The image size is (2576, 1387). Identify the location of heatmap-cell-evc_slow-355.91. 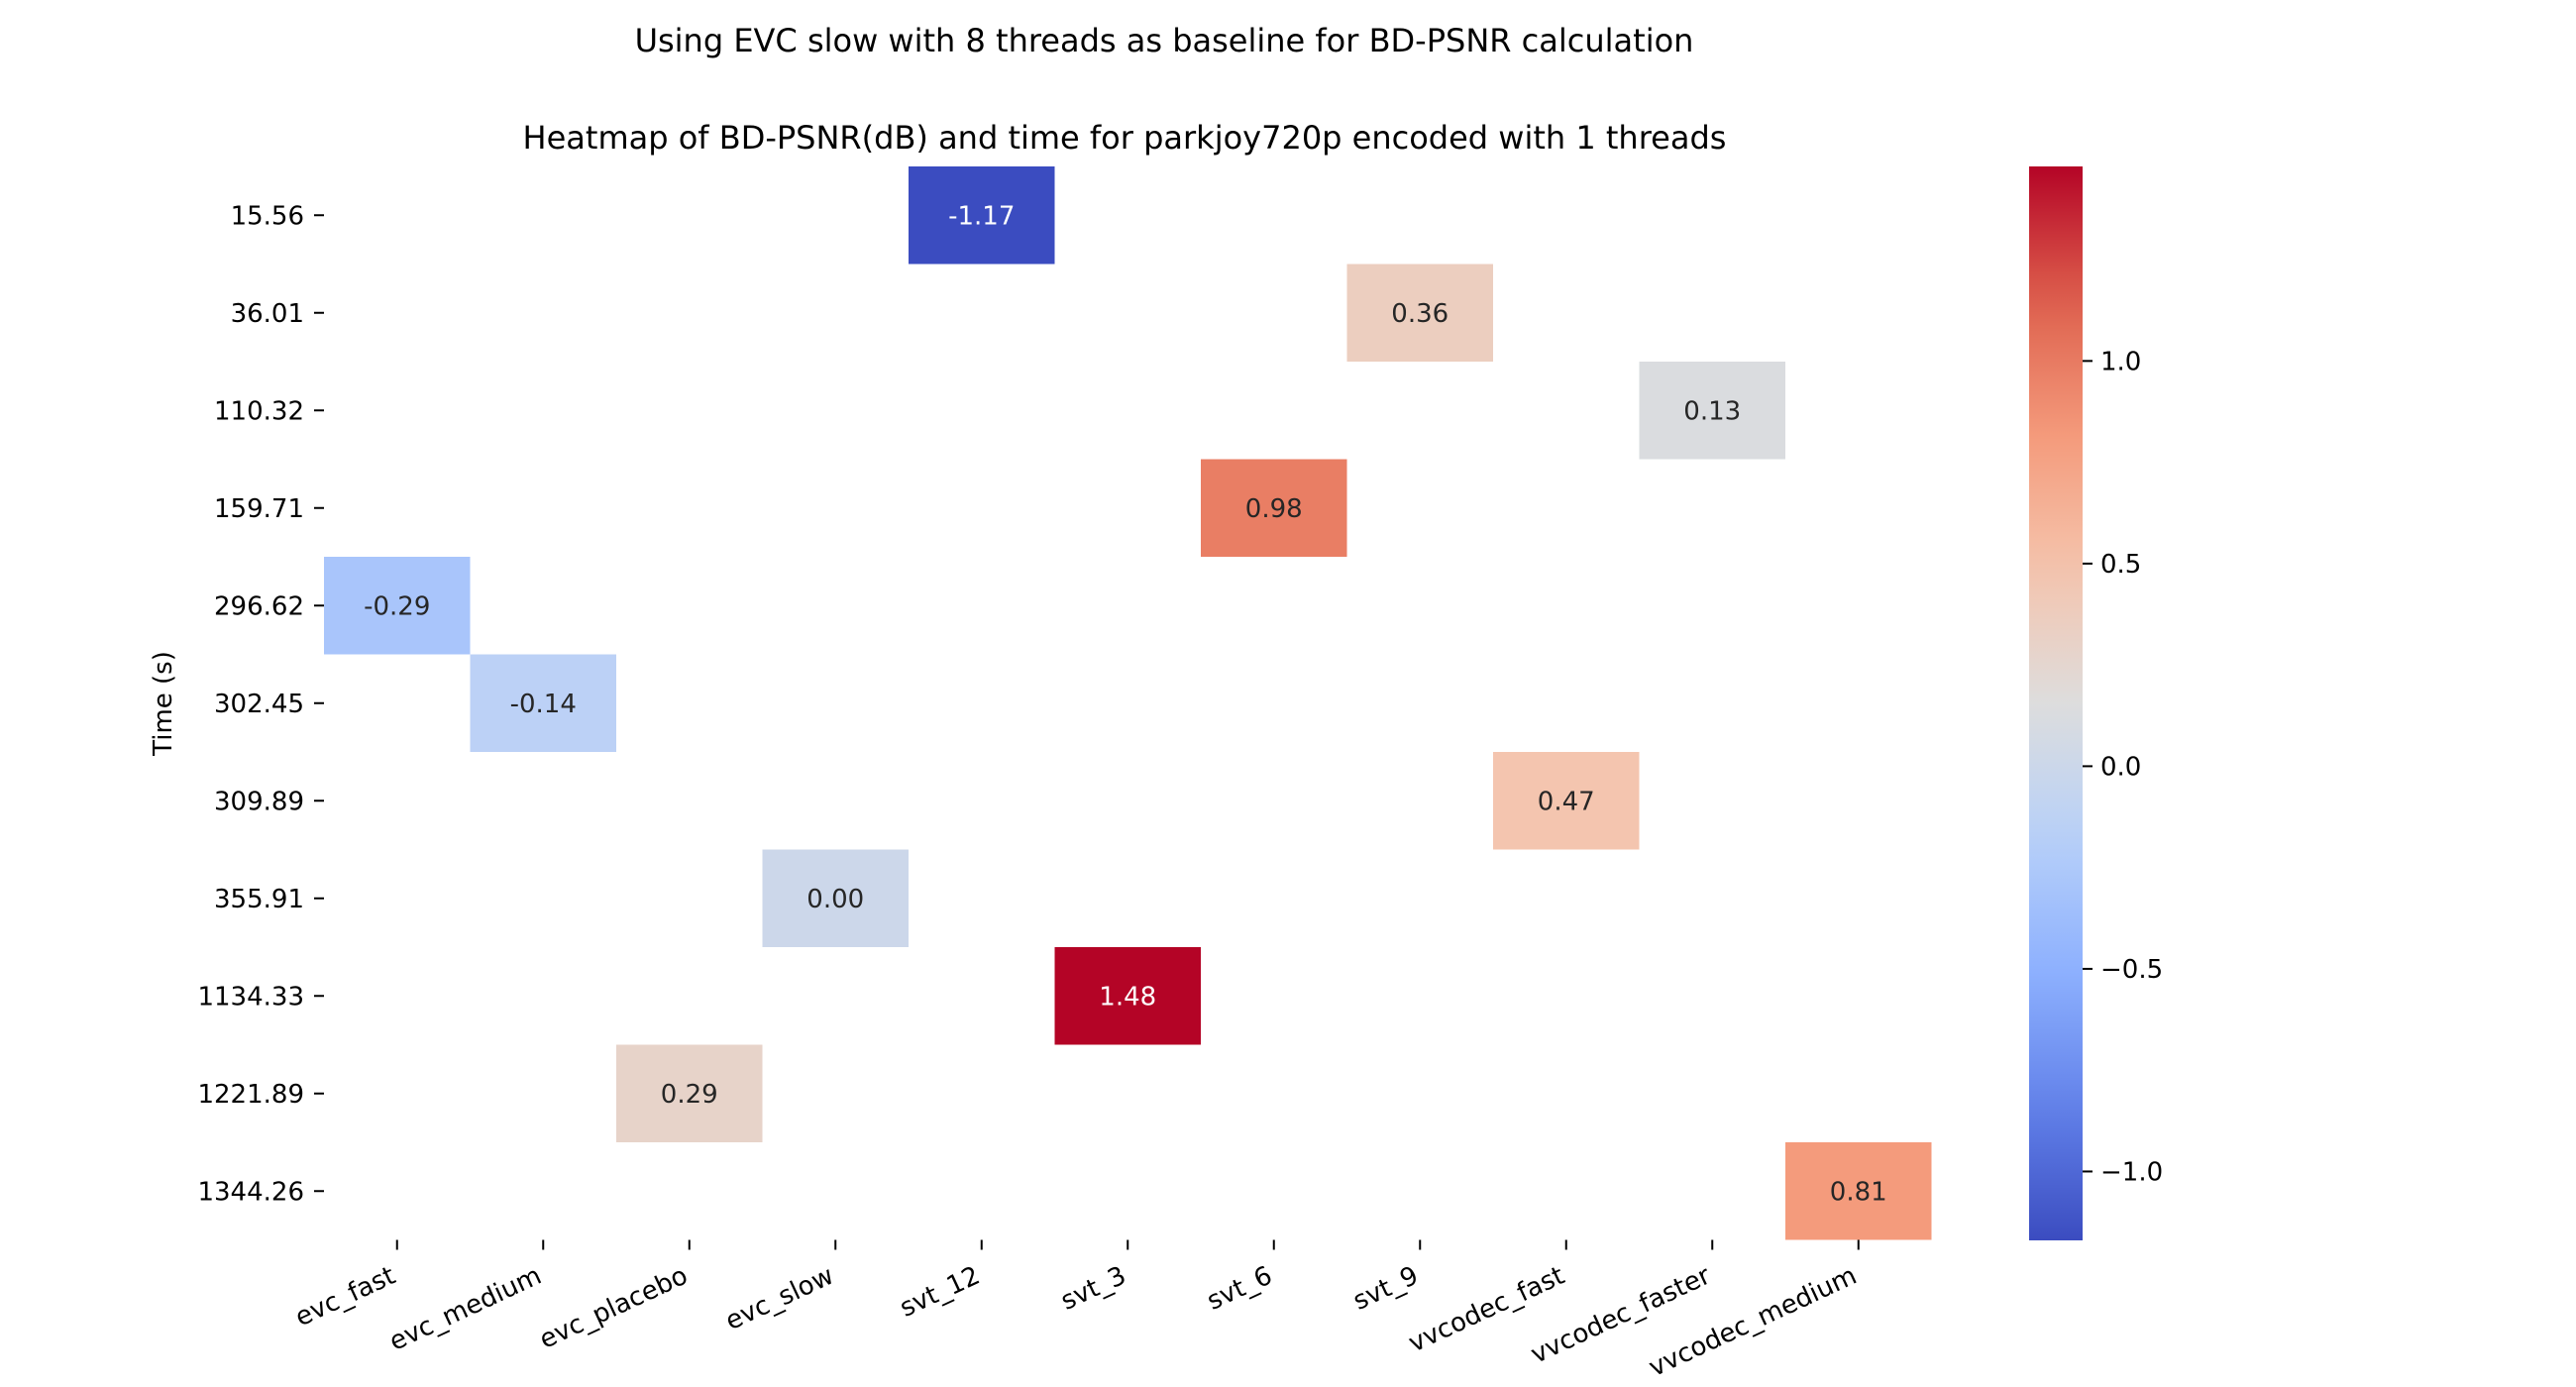
(836, 898).